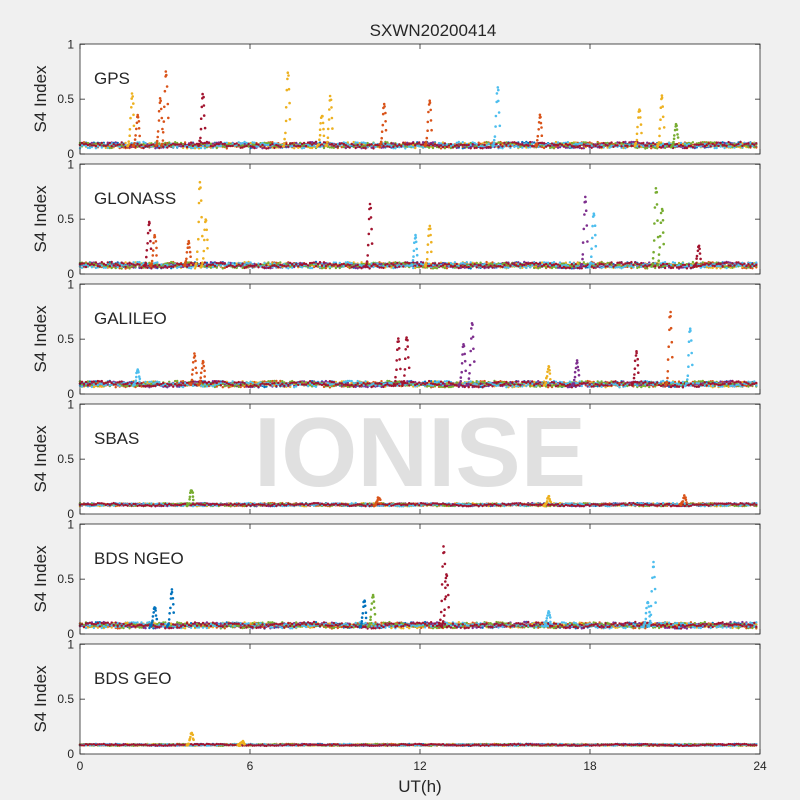  What do you see at coordinates (433, 30) in the screenshot?
I see `figure-title: SXWN20200414` at bounding box center [433, 30].